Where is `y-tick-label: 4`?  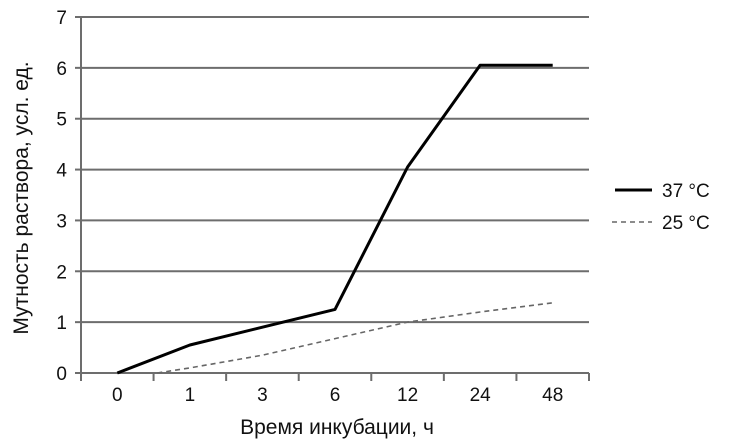
y-tick-label: 4 is located at coordinates (61, 171).